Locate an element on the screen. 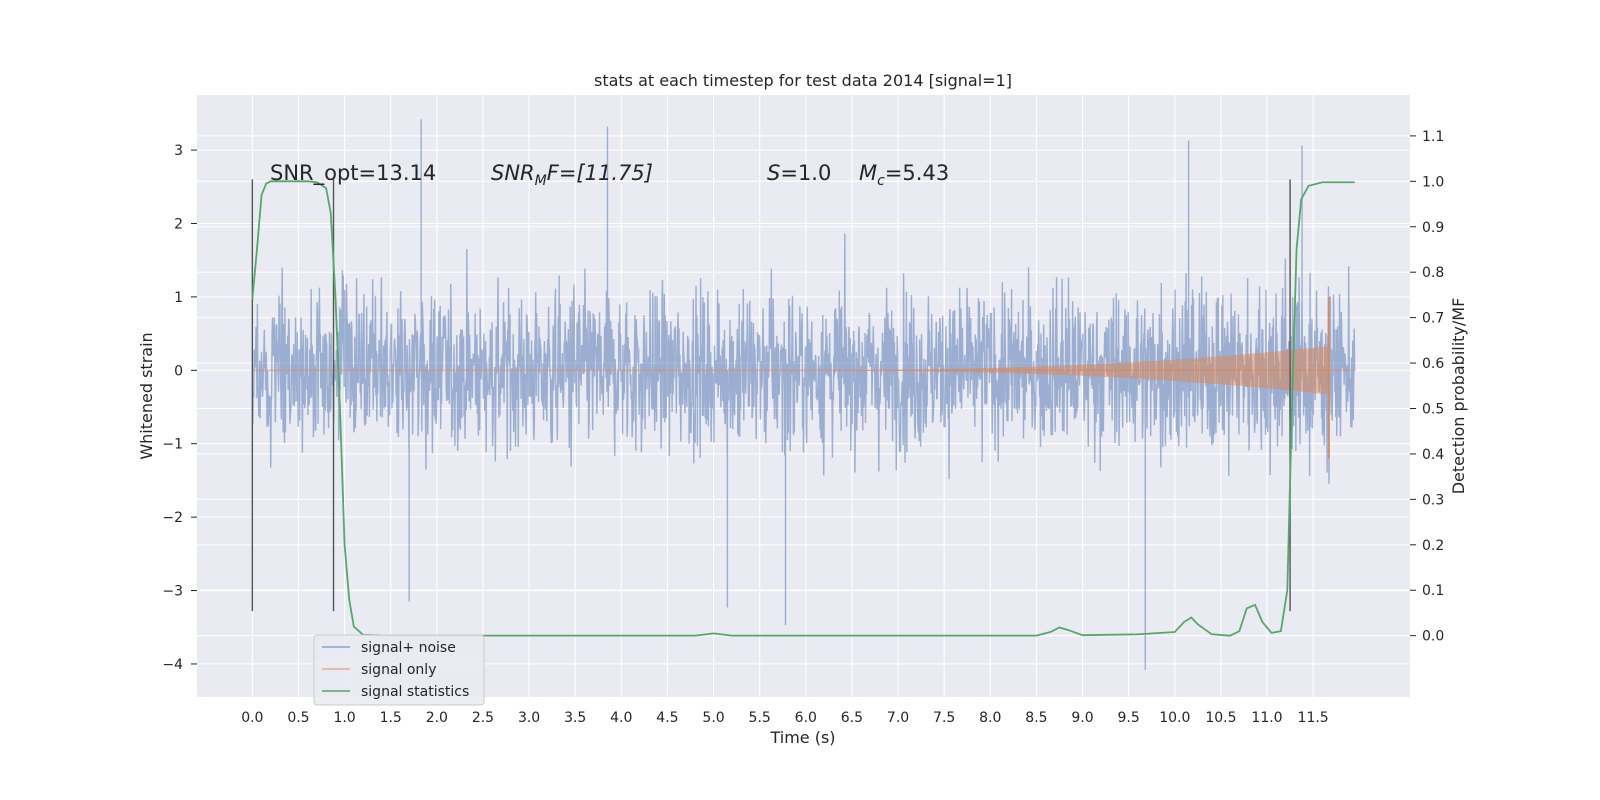  x-tick-label: 6.0 is located at coordinates (806, 718).